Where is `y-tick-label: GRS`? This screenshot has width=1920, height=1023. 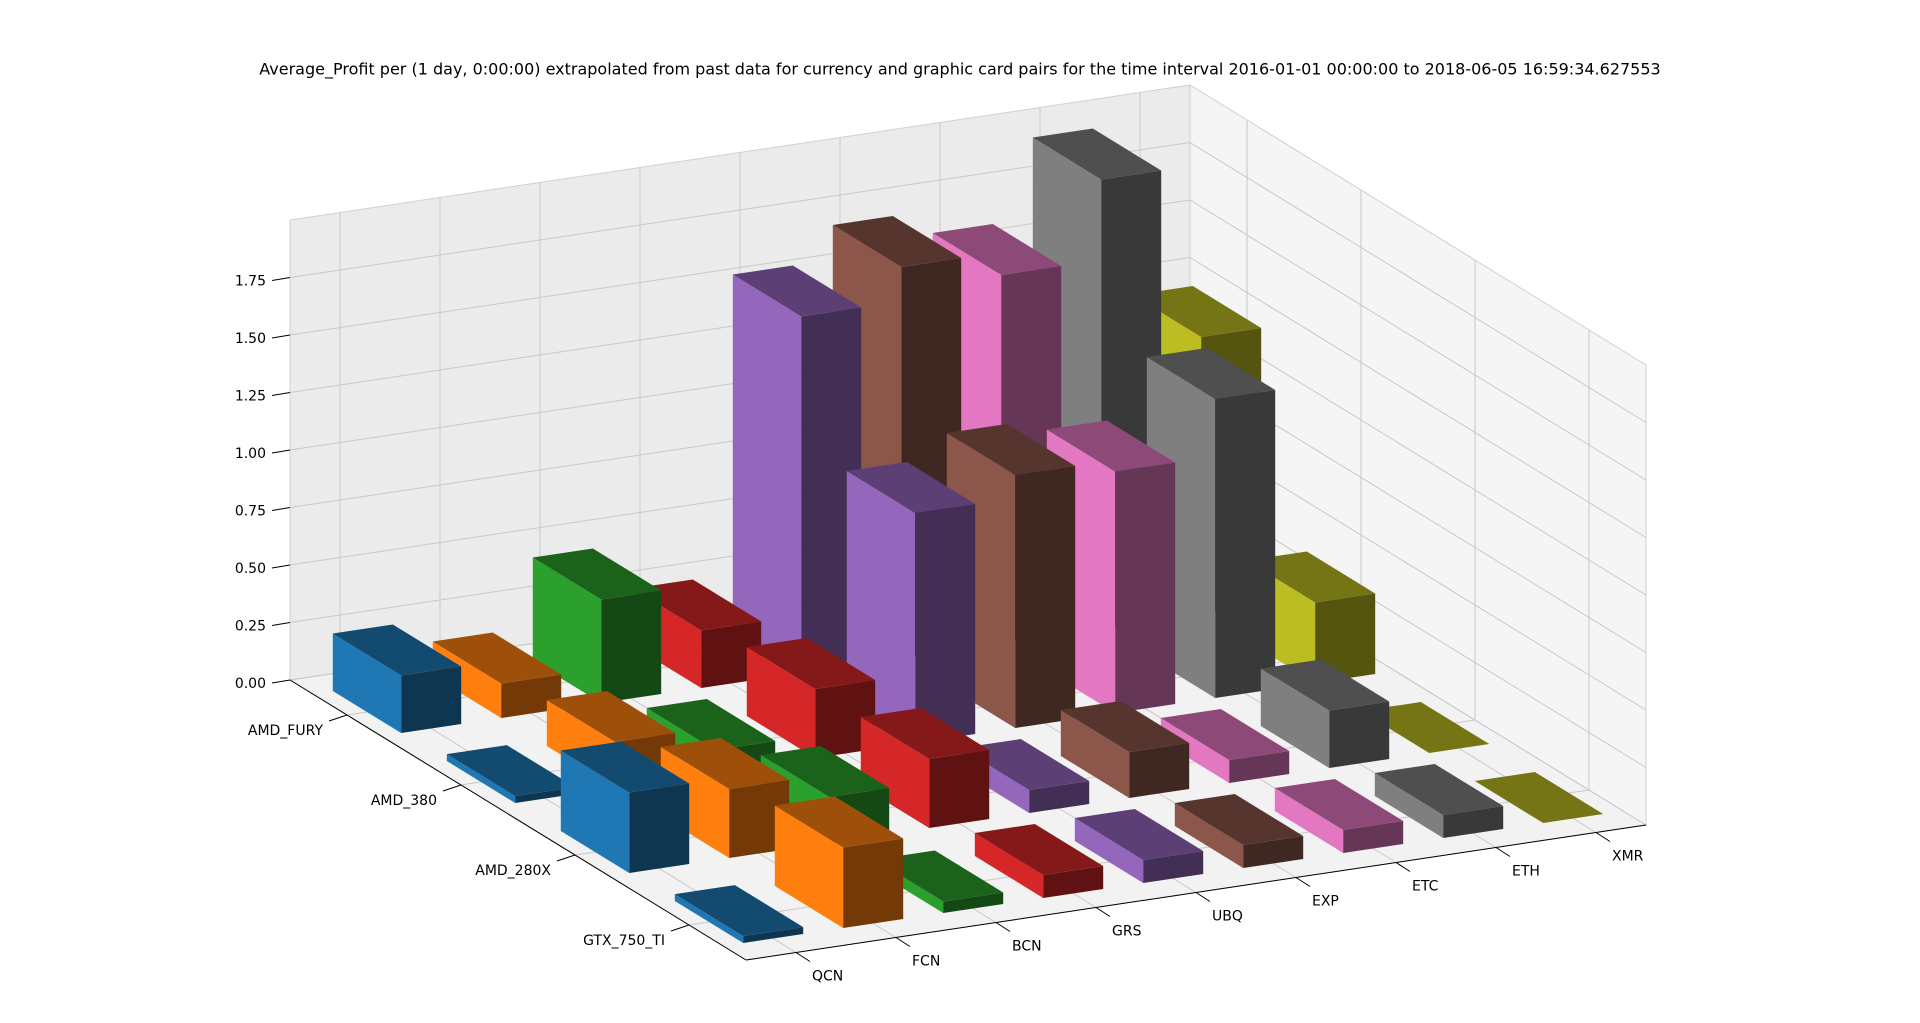 y-tick-label: GRS is located at coordinates (1127, 932).